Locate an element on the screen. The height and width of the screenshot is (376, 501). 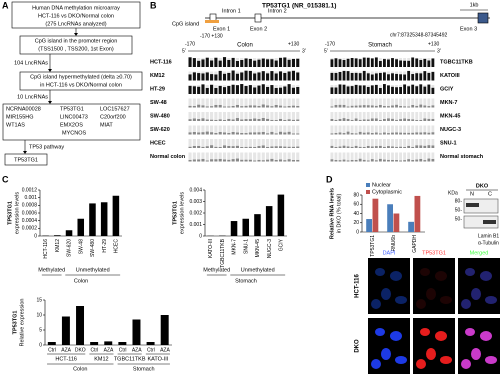
exon is located at coordinates (258, 18).